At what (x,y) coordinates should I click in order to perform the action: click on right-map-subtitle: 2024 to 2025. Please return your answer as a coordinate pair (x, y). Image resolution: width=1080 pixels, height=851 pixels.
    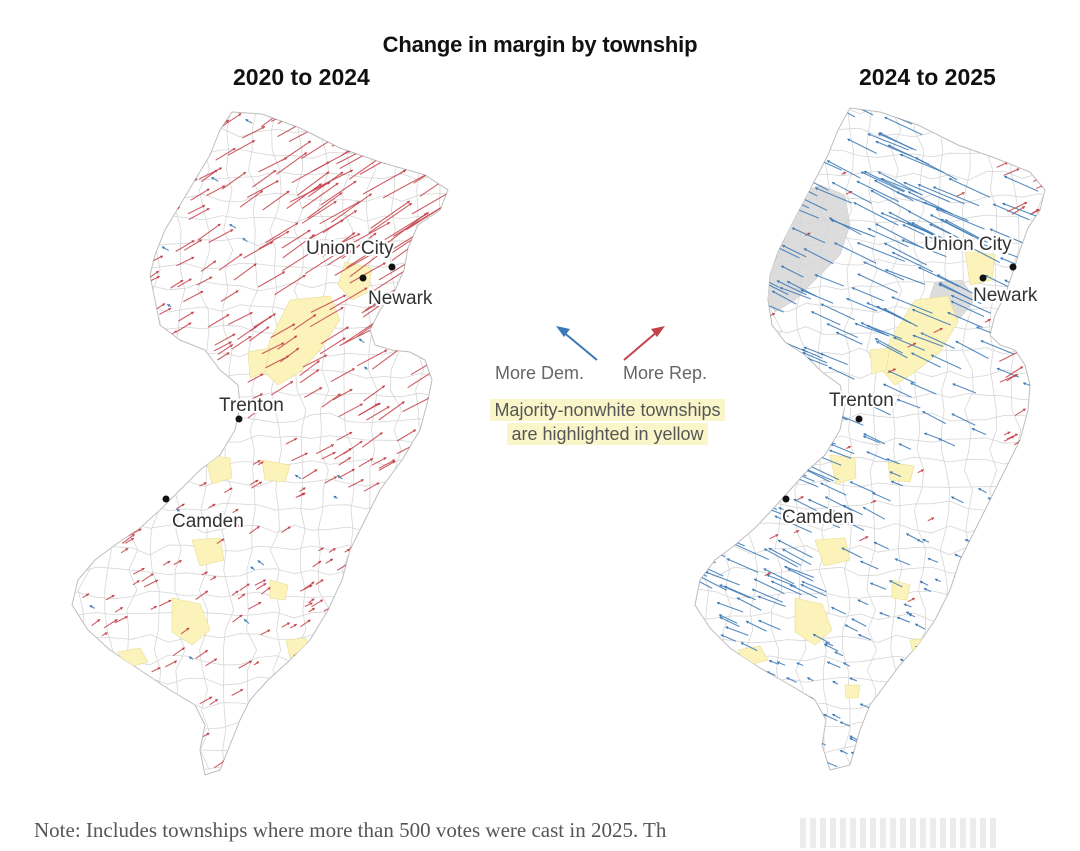
    Looking at the image, I should click on (927, 77).